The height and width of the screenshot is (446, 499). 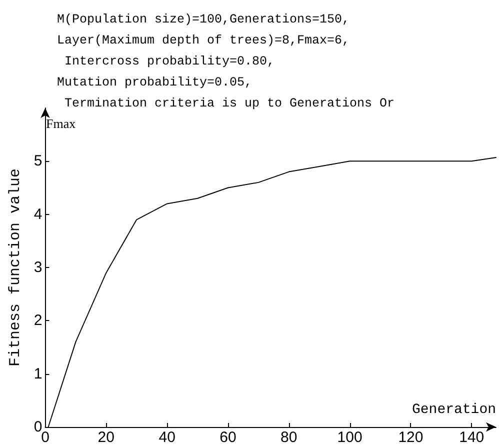 What do you see at coordinates (61, 123) in the screenshot?
I see `annotation: Fmax` at bounding box center [61, 123].